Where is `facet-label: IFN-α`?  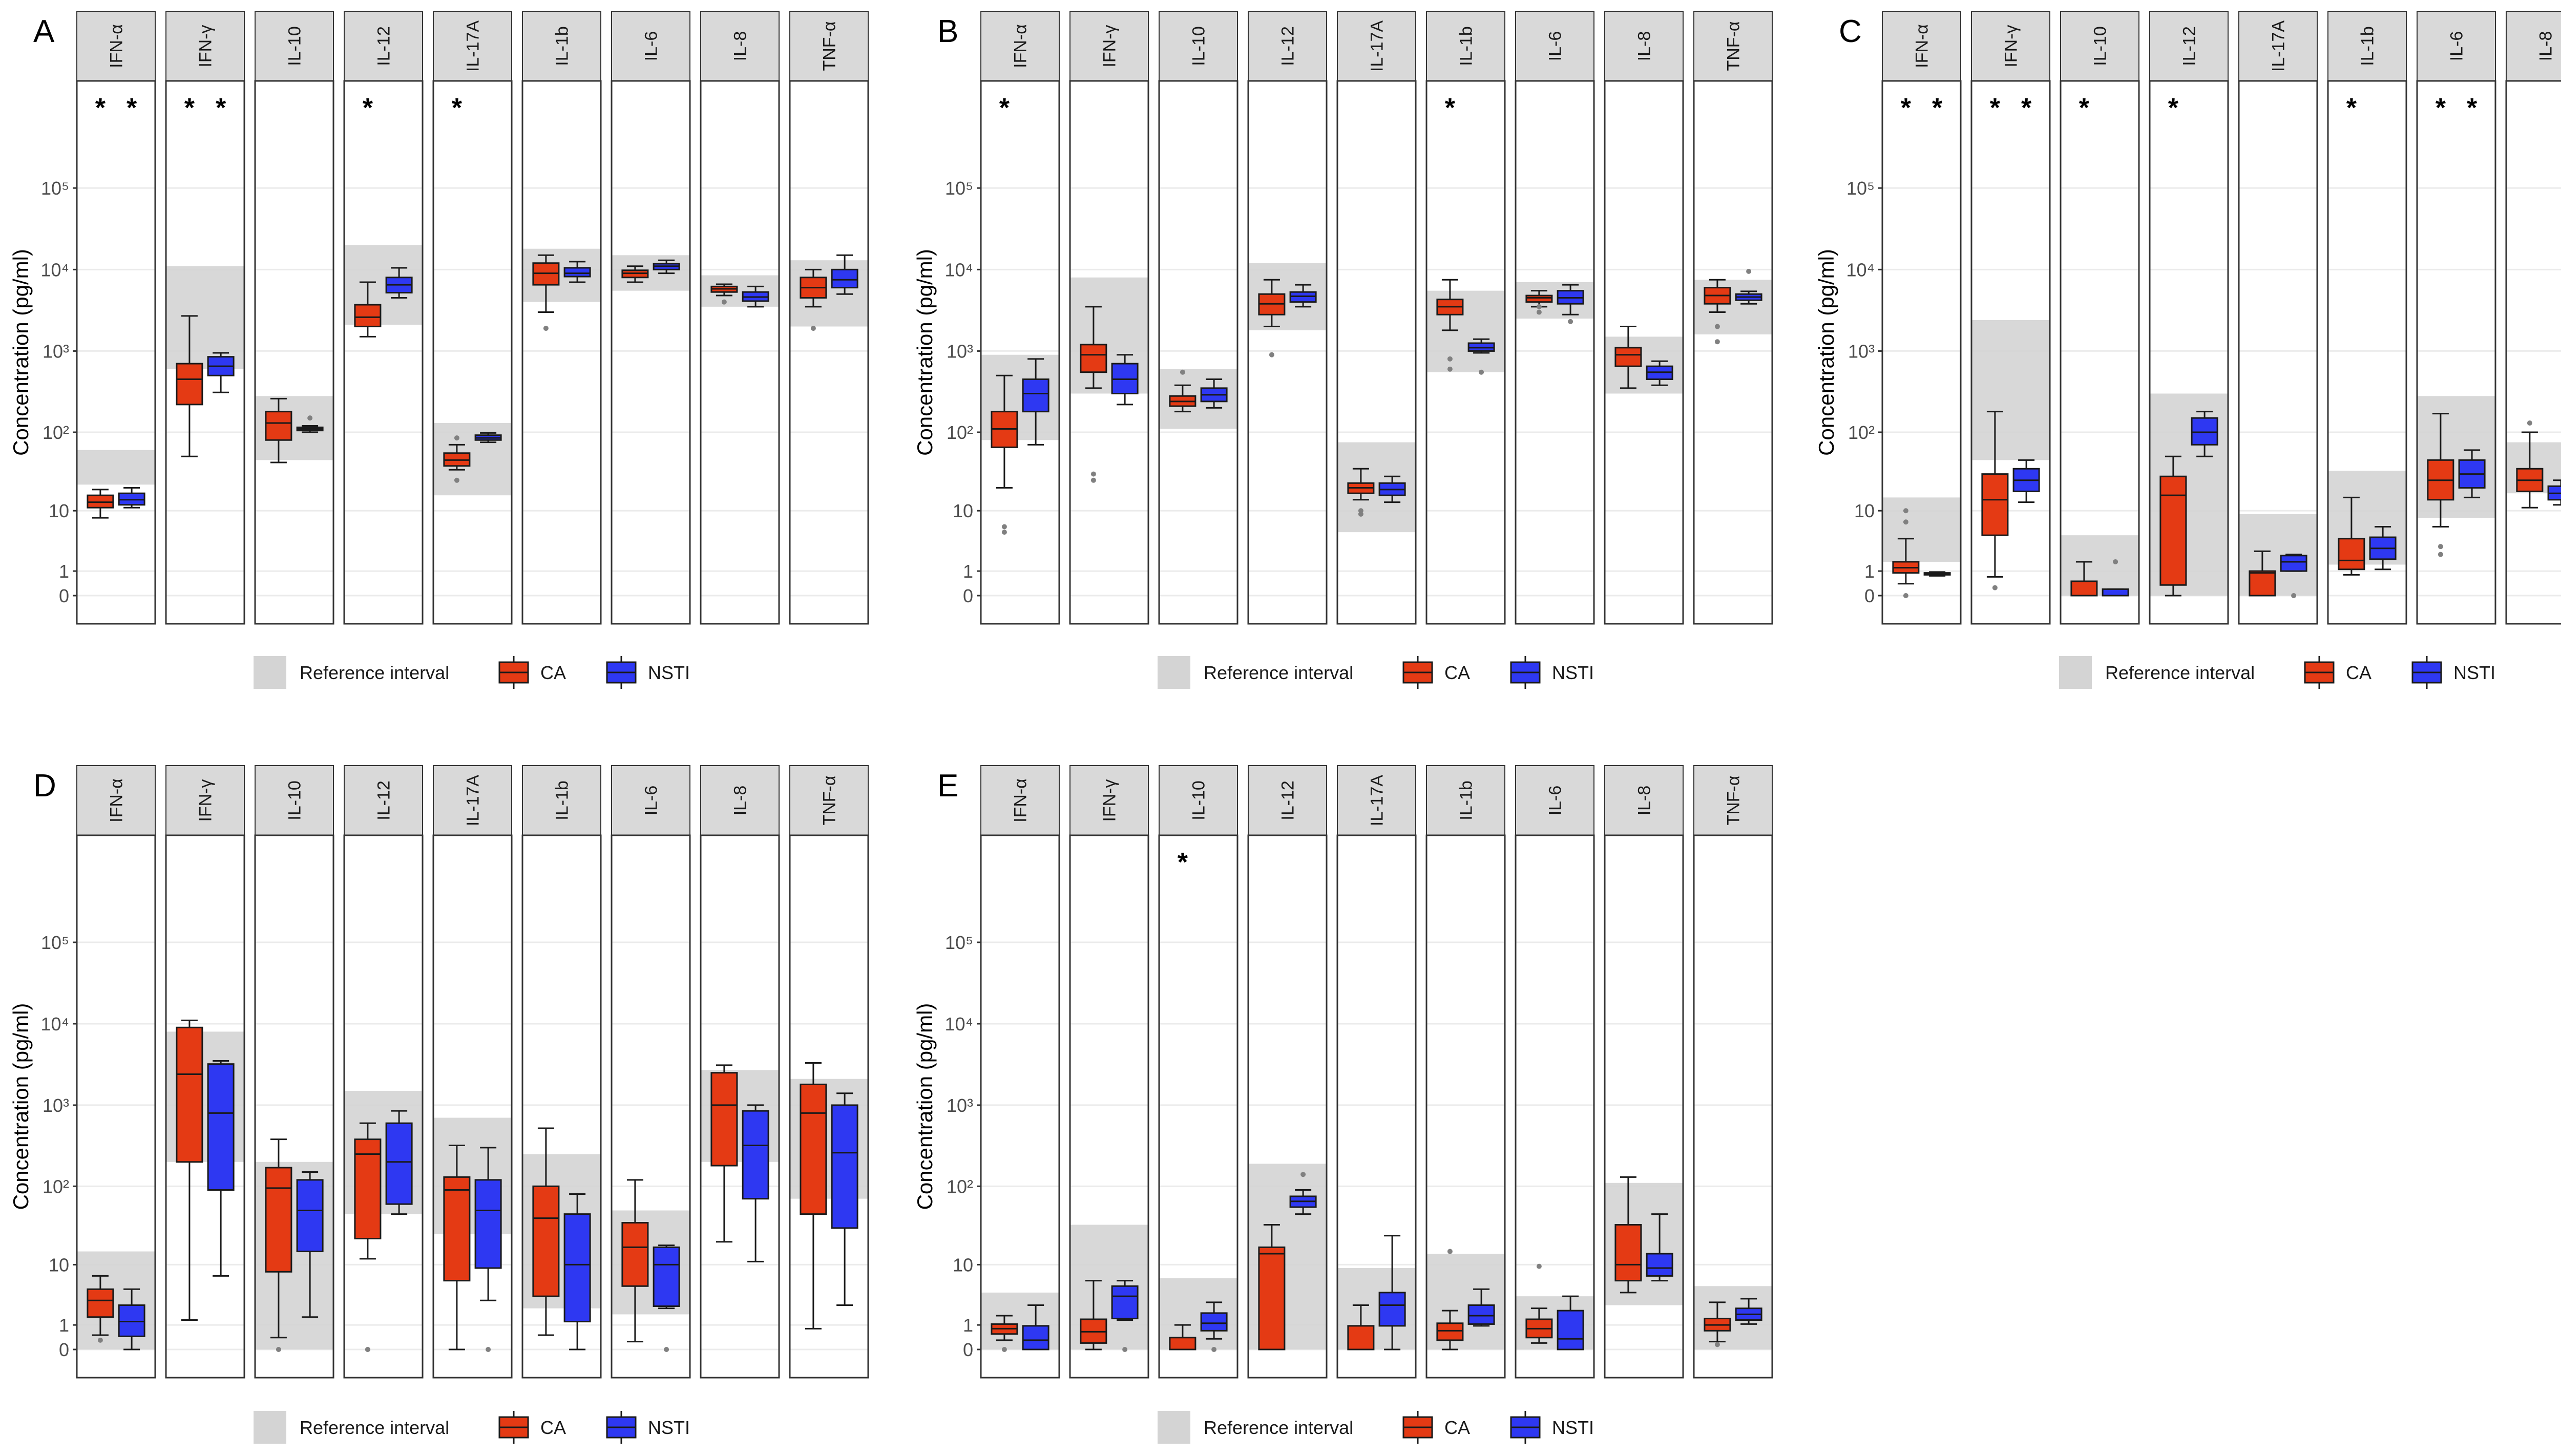
facet-label: IFN-α is located at coordinates (117, 800).